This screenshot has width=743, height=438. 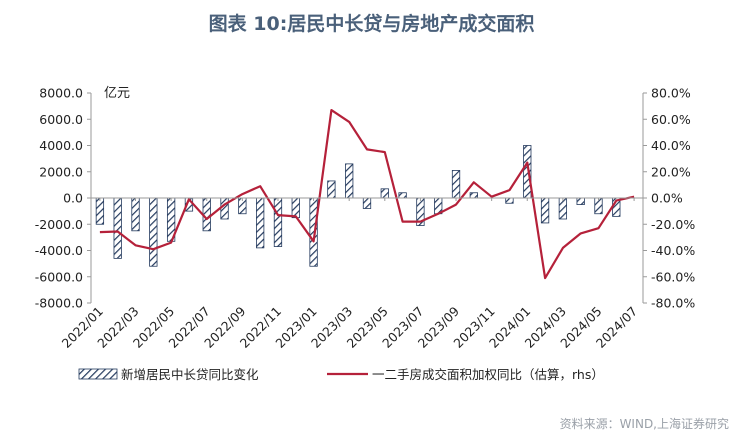 I want to click on legend-label-line: 一二手房成交面积加权同比（估算，rhs）, so click(x=488, y=374).